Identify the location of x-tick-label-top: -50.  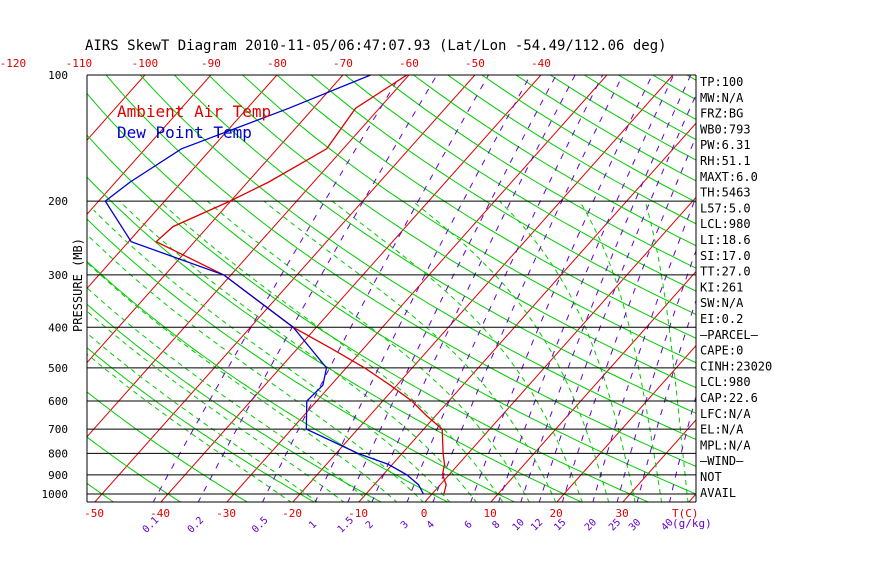
(475, 63).